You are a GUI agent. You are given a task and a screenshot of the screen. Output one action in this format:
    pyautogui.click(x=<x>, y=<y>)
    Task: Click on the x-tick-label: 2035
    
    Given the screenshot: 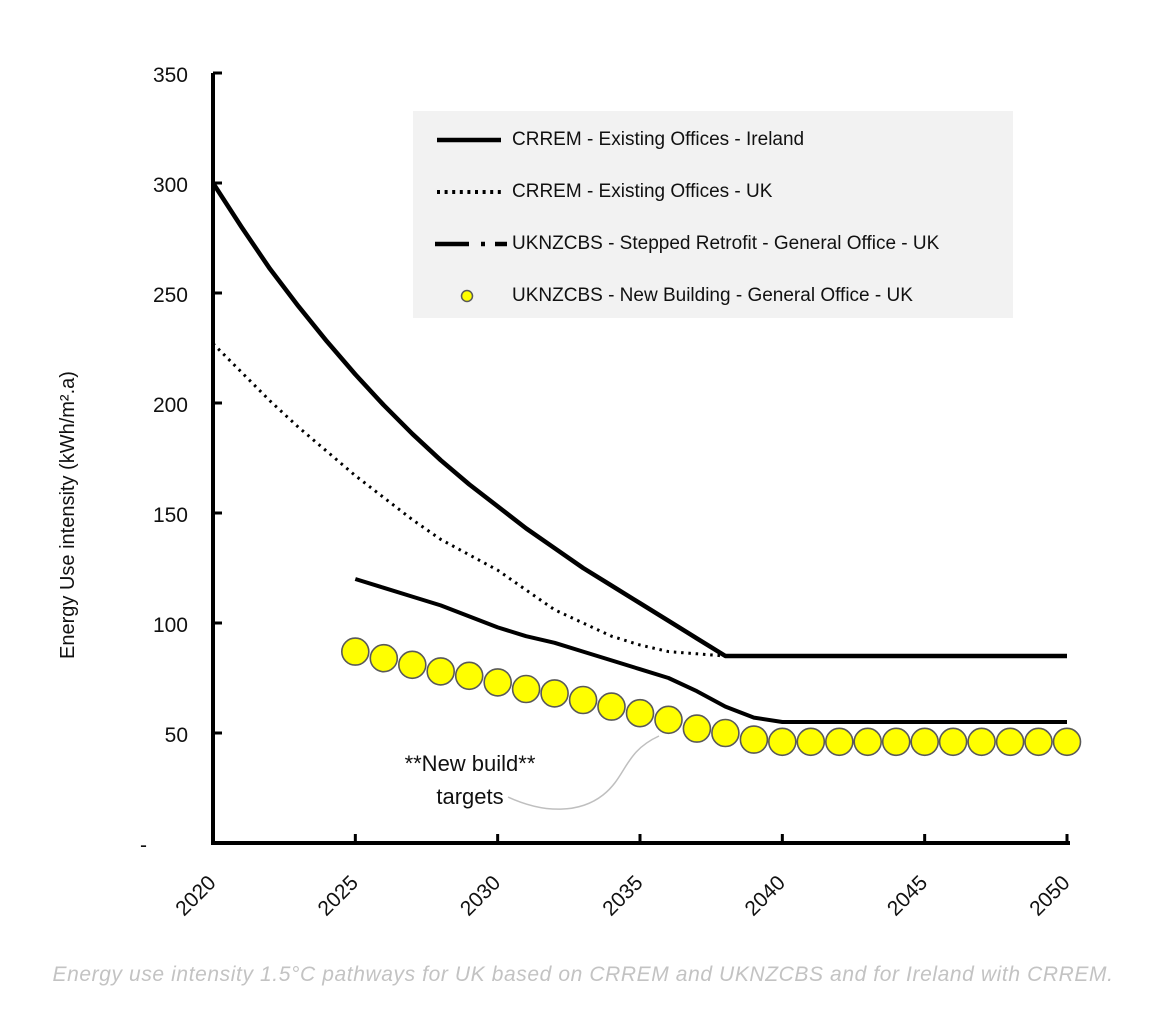 What is the action you would take?
    pyautogui.click(x=622, y=895)
    